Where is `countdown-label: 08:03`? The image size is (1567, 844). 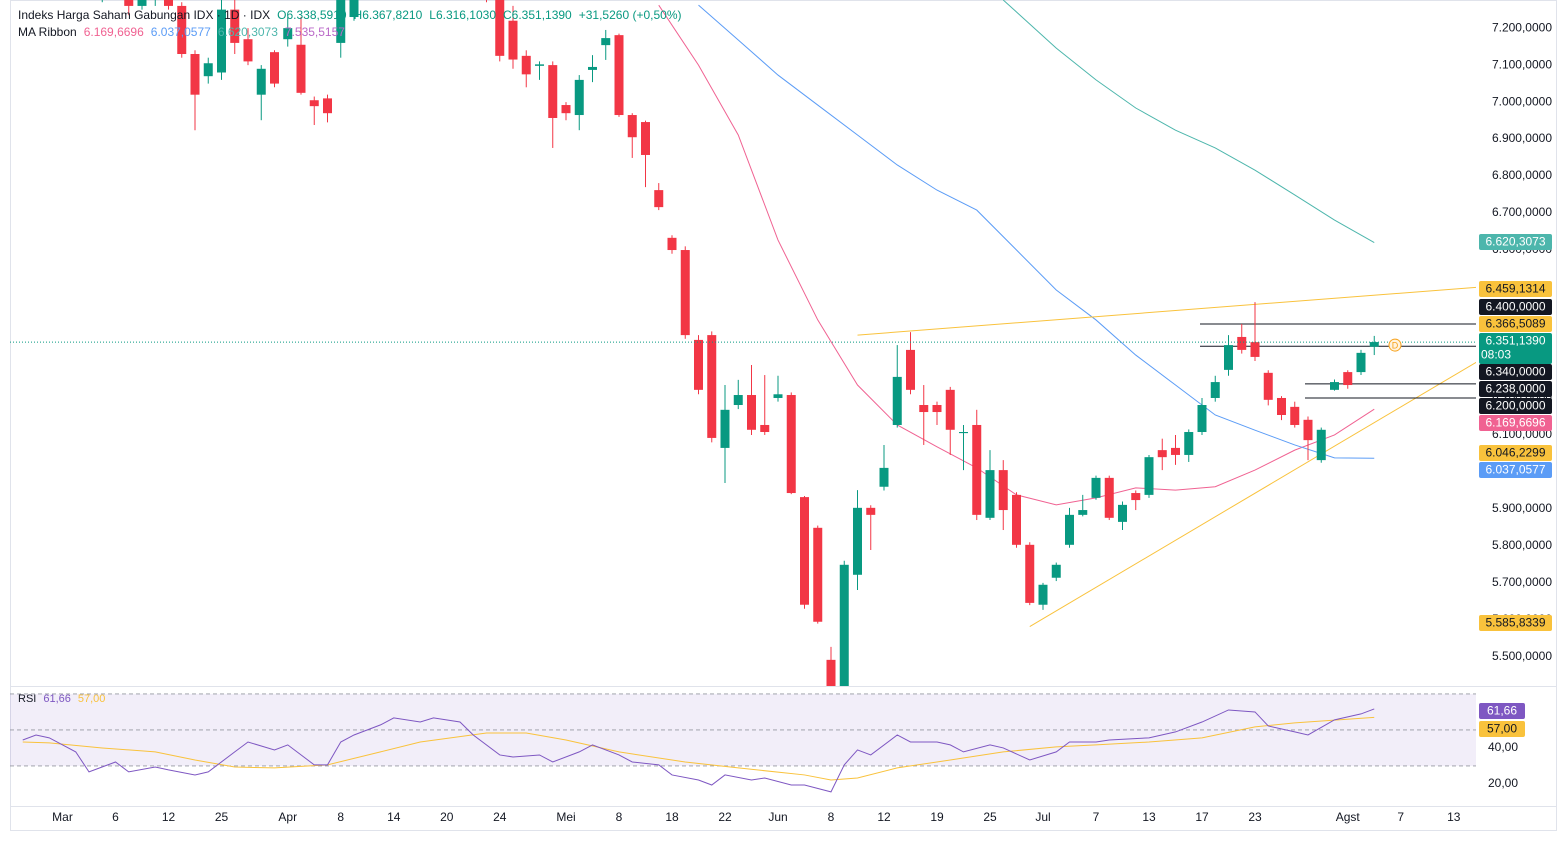 countdown-label: 08:03 is located at coordinates (1496, 355).